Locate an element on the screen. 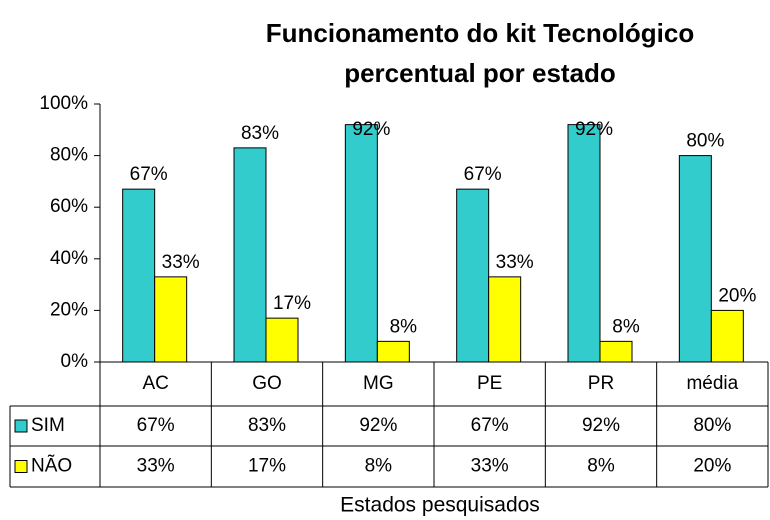 The image size is (770, 520). legend-label: SIM is located at coordinates (48, 425).